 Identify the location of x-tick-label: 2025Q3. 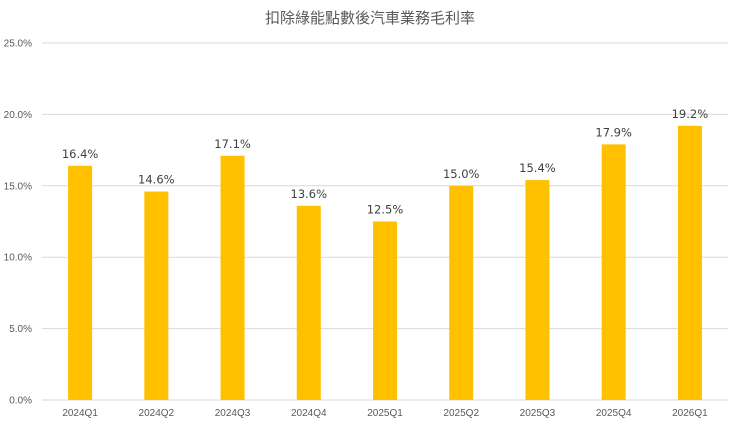
(538, 413).